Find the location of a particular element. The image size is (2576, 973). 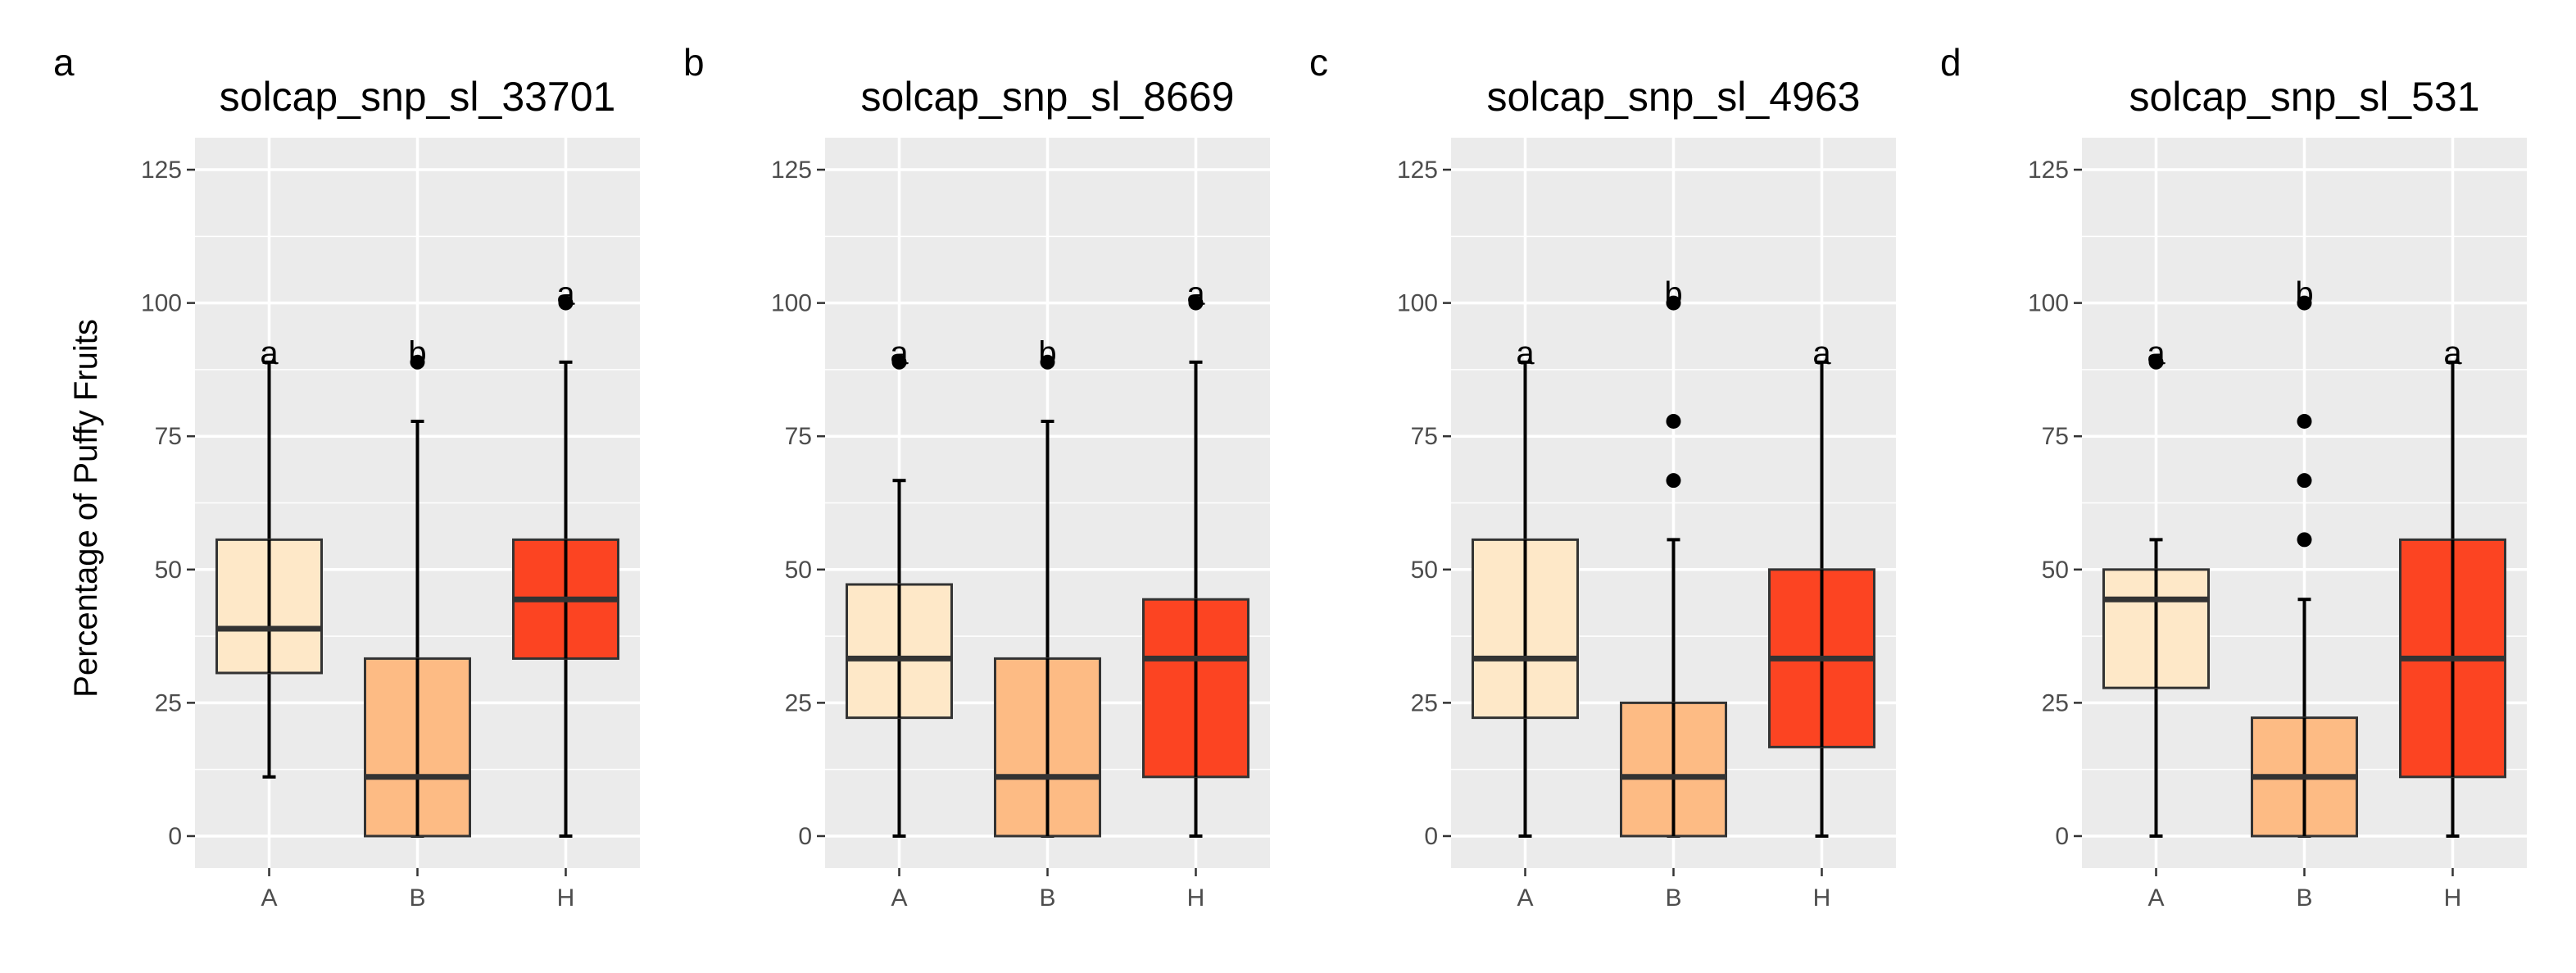

panel-a-y-tick-label: 125 is located at coordinates (161, 170).